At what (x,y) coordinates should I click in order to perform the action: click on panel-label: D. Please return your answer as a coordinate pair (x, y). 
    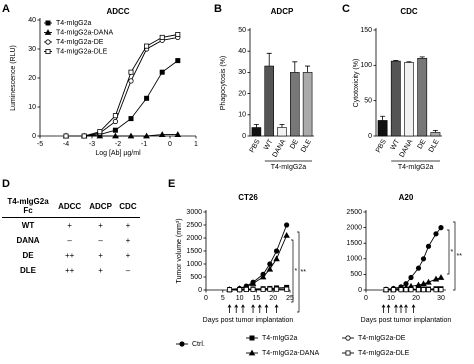
    Looking at the image, I should click on (6, 184).